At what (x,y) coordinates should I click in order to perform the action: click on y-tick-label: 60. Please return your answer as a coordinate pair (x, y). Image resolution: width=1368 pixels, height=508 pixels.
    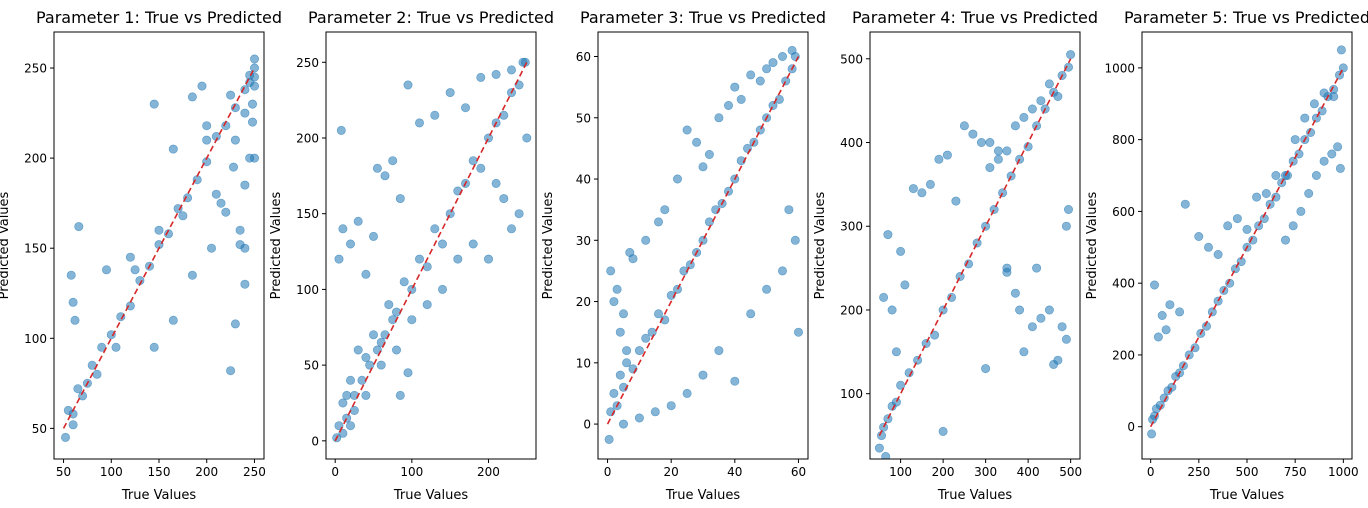
    Looking at the image, I should click on (583, 57).